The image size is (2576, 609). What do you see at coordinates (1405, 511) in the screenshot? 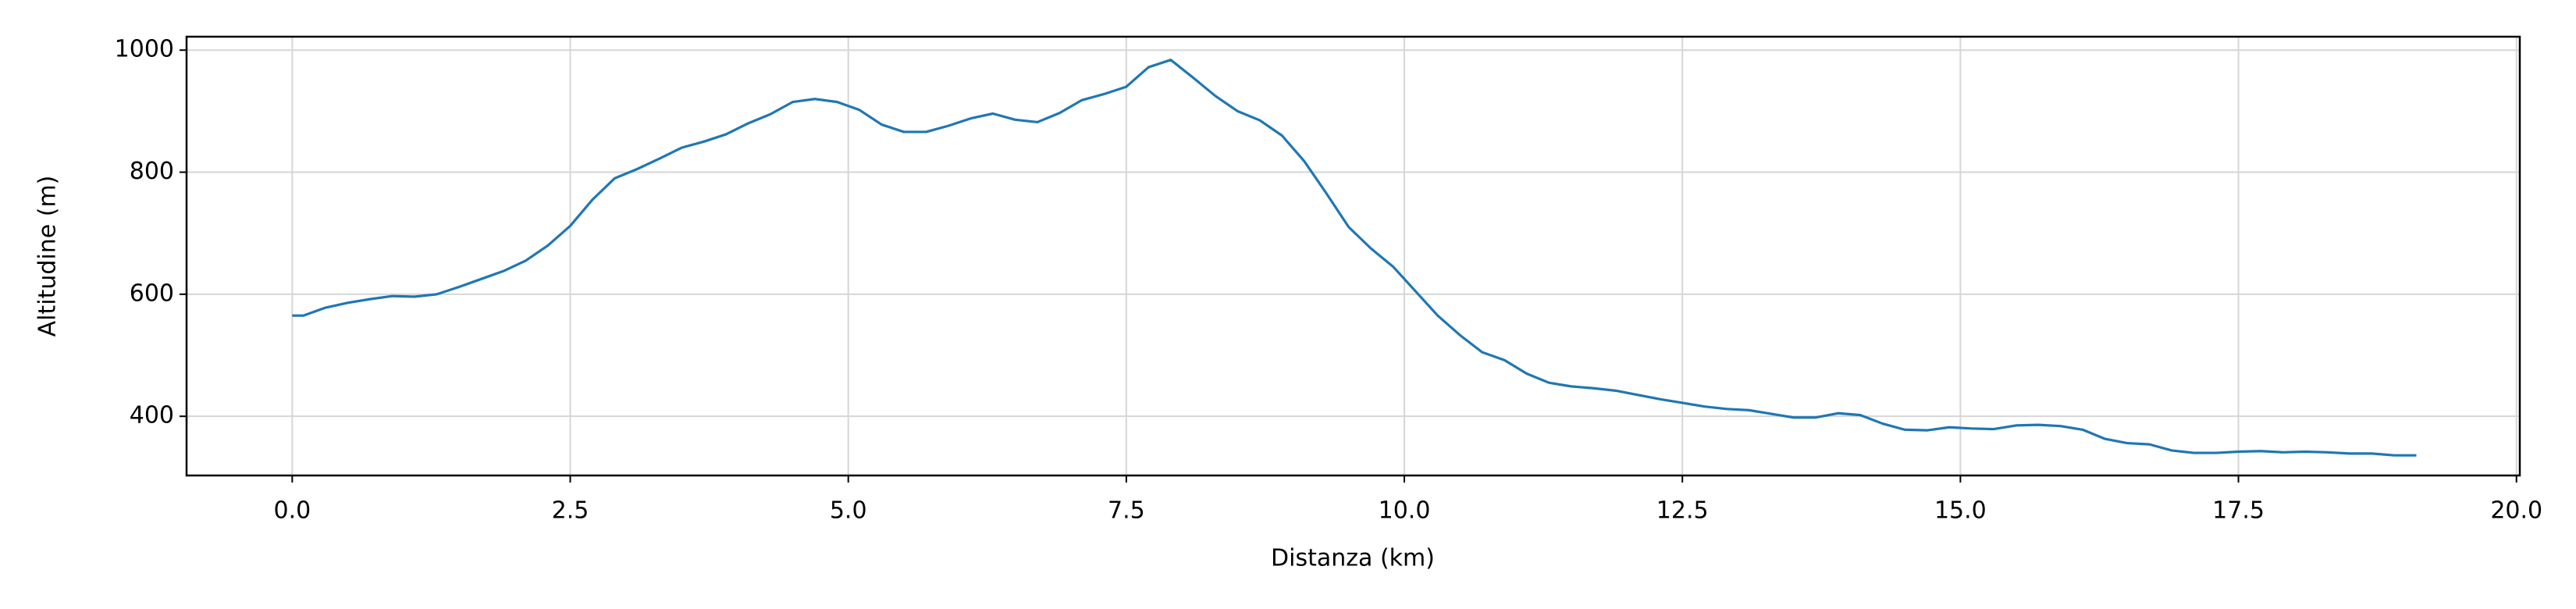
I see `x-tick-label: 10.0` at bounding box center [1405, 511].